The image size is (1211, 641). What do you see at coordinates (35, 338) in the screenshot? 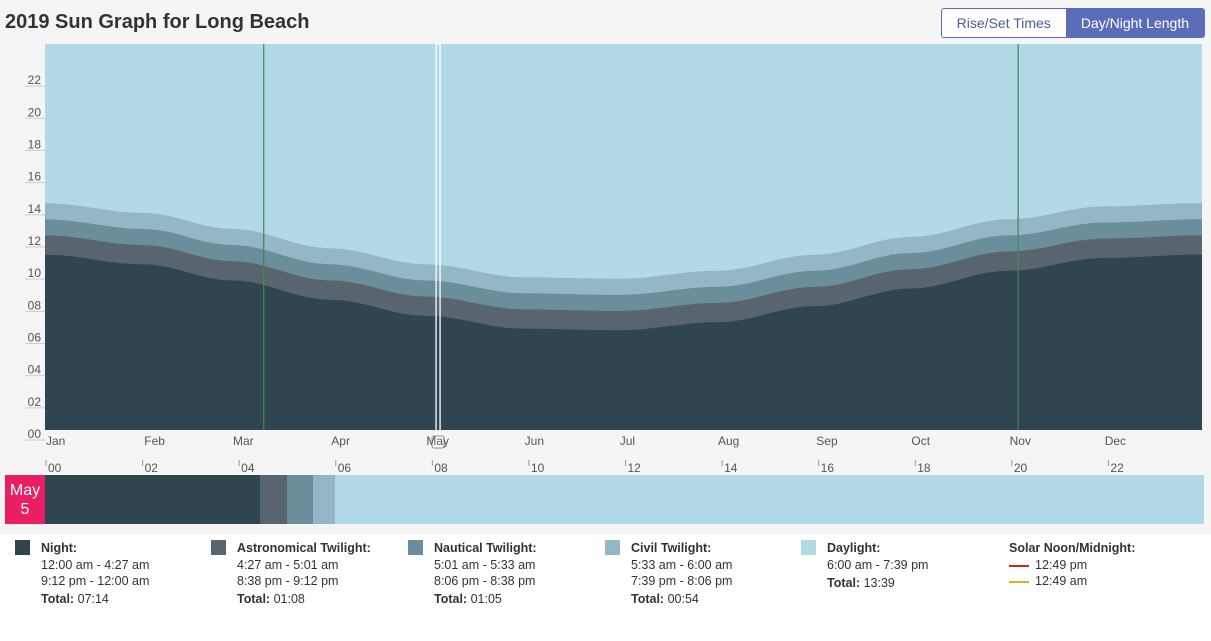
I see `y-tick-label: 06` at bounding box center [35, 338].